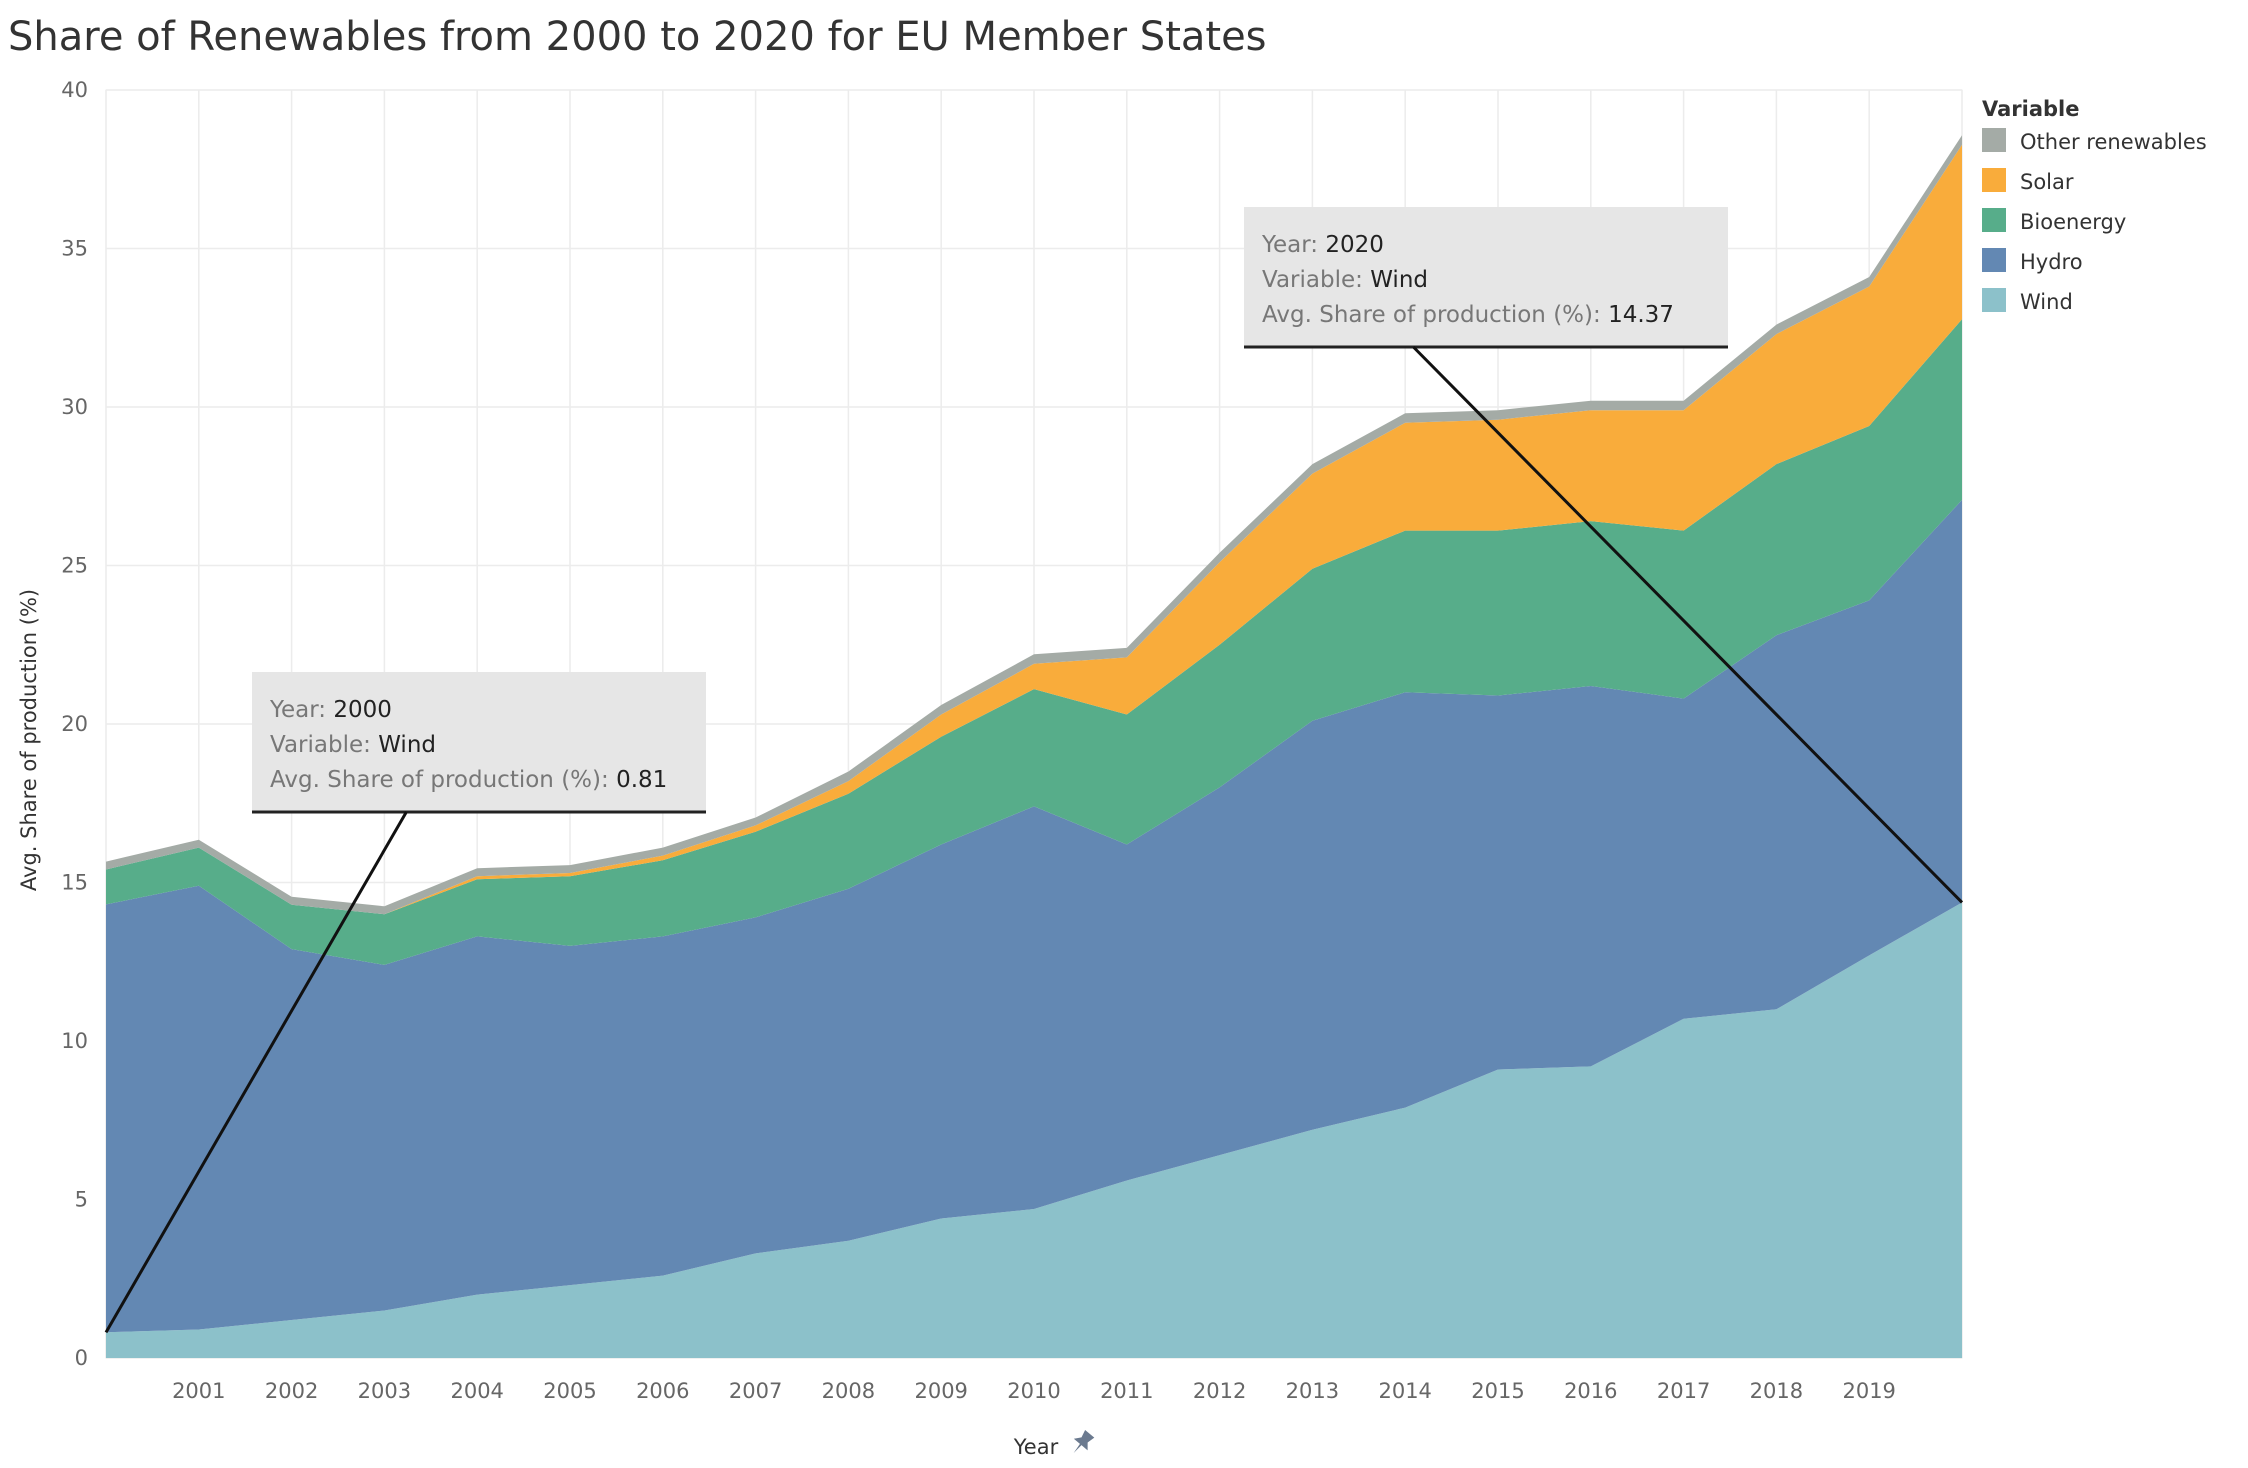  I want to click on legend-item-solar: Solar, so click(2028, 181).